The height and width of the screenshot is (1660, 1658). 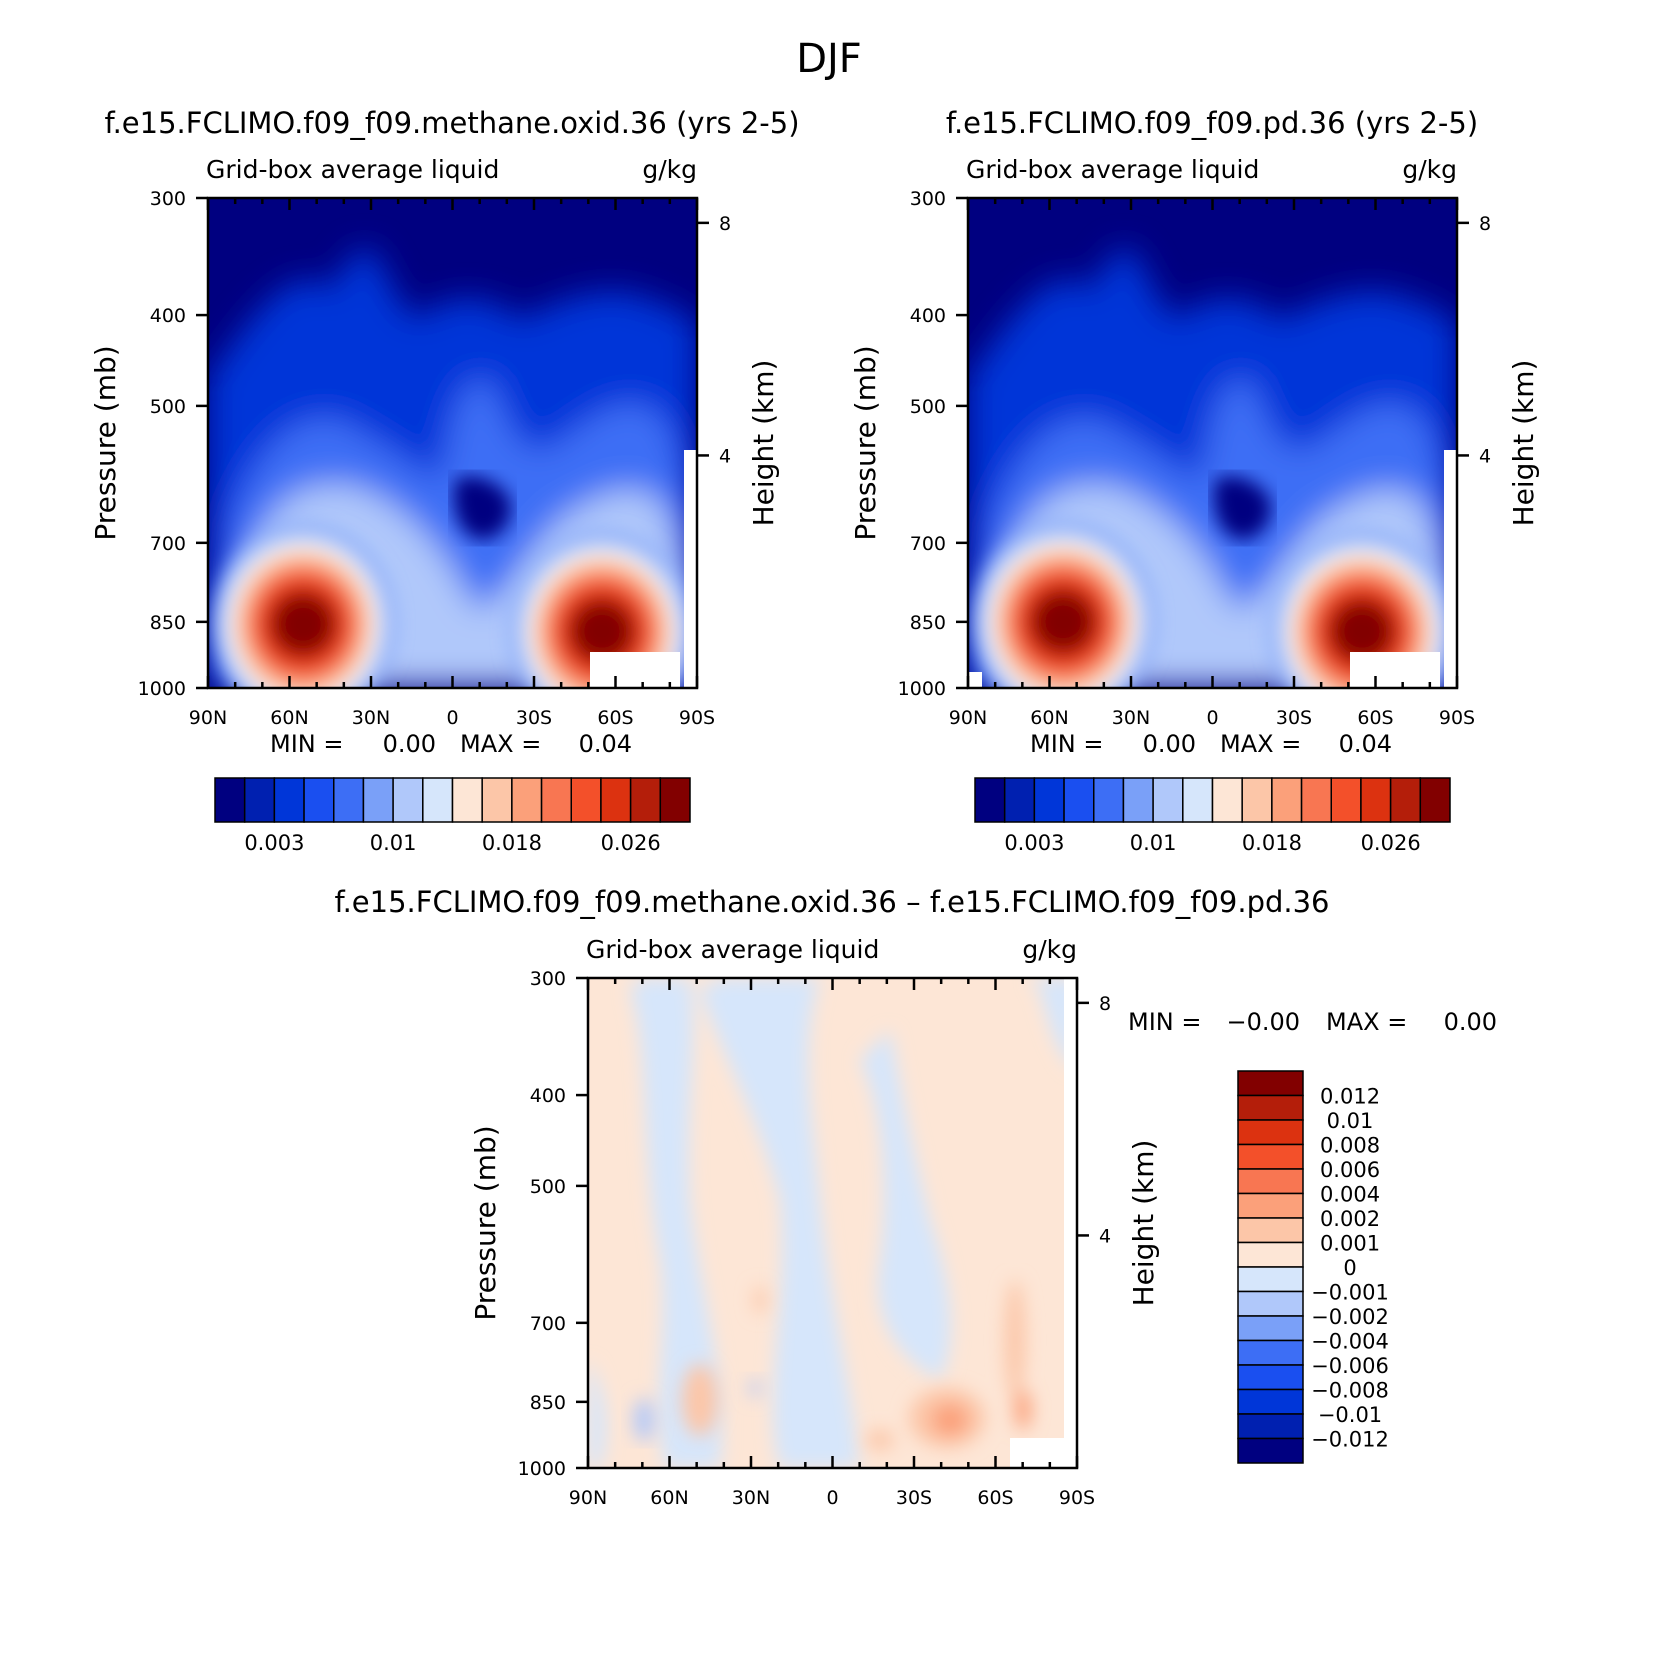 What do you see at coordinates (635, 670) in the screenshot?
I see `missing-data-box` at bounding box center [635, 670].